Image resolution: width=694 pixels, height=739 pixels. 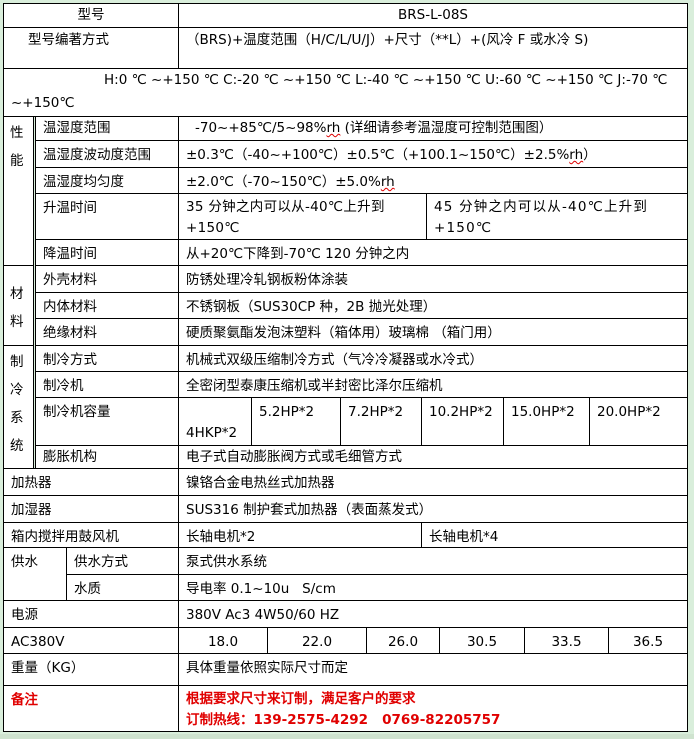 I want to click on value-text: -70~+85℃/5~98%, so click(x=261, y=128).